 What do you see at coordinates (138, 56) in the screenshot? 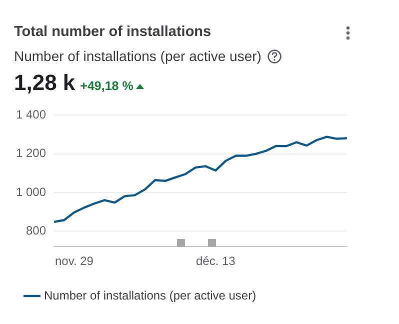
I see `chart-subtitle: Number of installations (per active user)` at bounding box center [138, 56].